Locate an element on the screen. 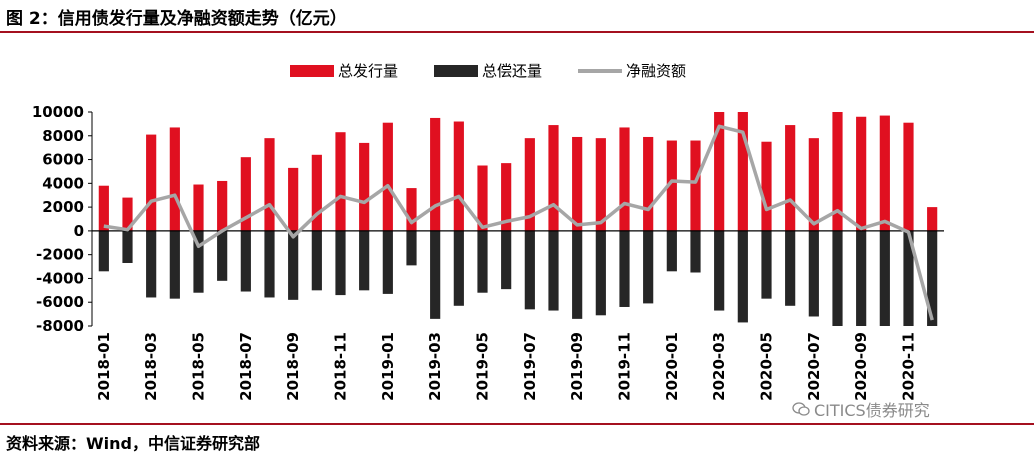 This screenshot has height=456, width=1034. y-tick-label-4: 0 is located at coordinates (79, 231).